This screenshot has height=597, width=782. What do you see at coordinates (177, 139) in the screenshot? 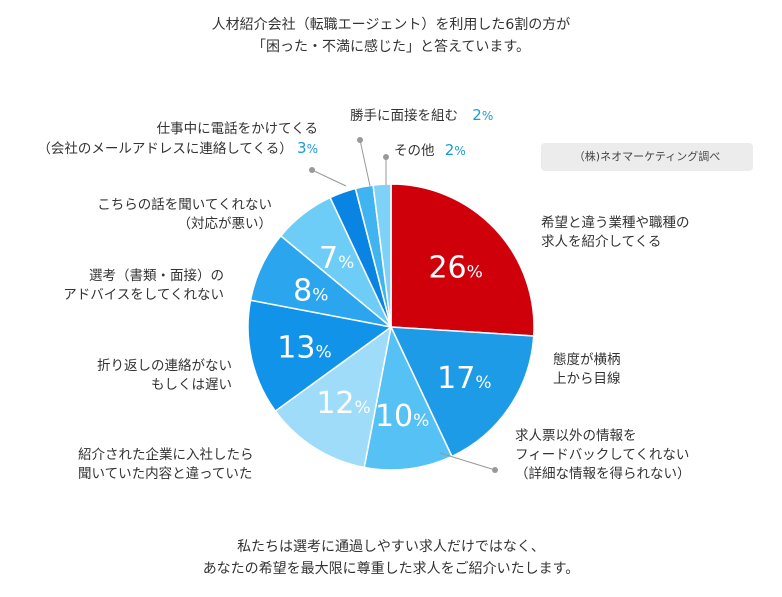
I see `slice-label-7: 仕事中に電話をかけてくる （会社のメールアドレスに連絡してくる） 3%` at bounding box center [177, 139].